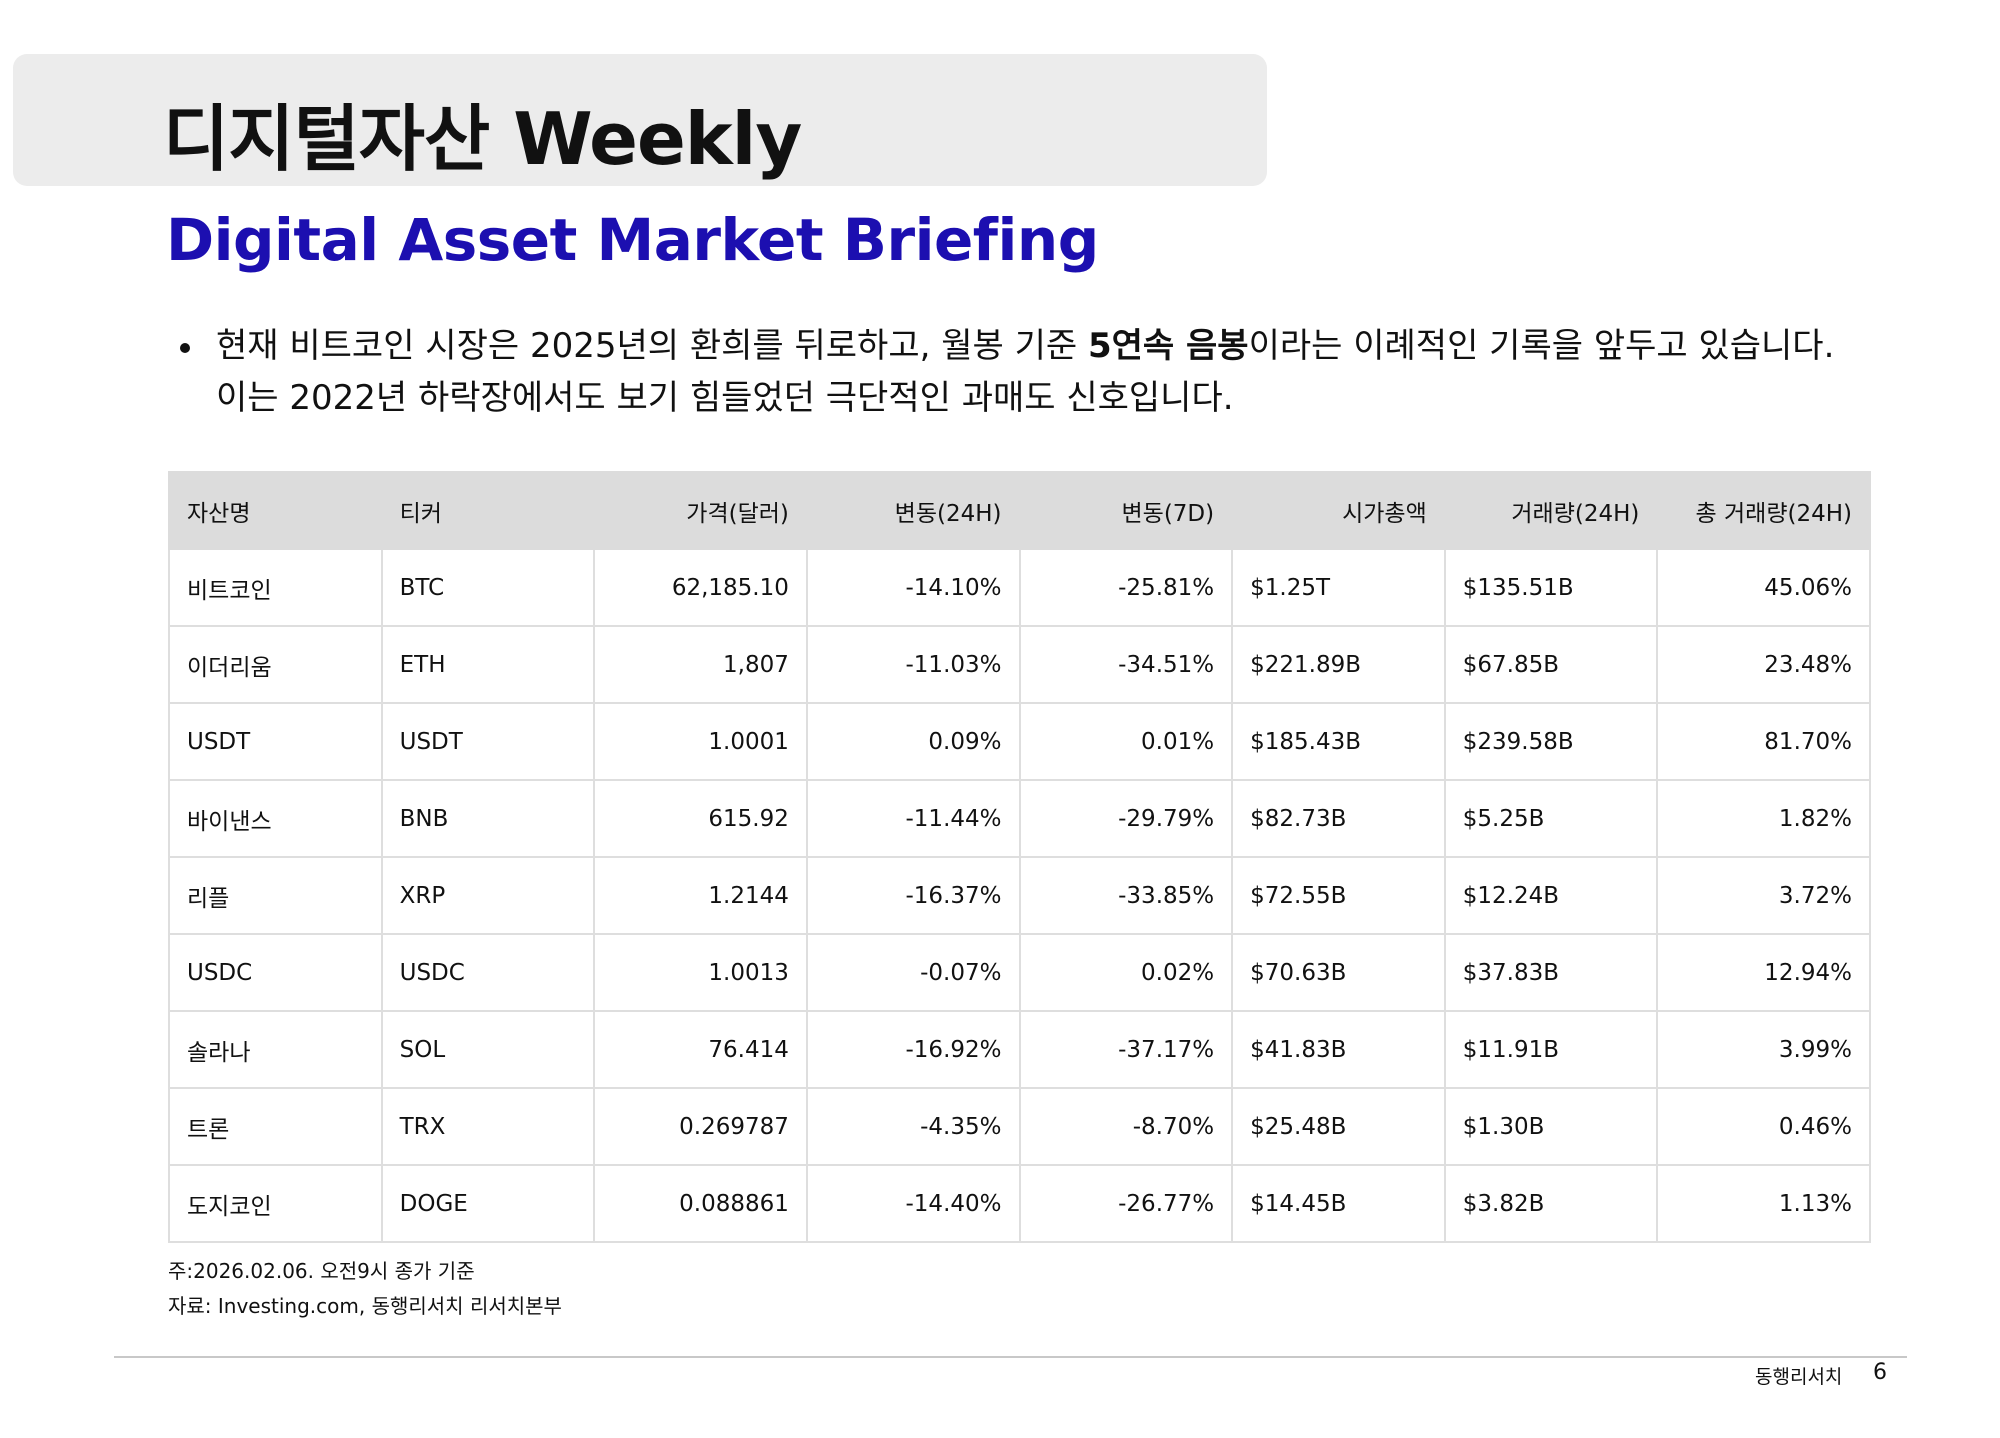  Describe the element at coordinates (1551, 895) in the screenshot. I see `table-cell: $12.24B` at that location.